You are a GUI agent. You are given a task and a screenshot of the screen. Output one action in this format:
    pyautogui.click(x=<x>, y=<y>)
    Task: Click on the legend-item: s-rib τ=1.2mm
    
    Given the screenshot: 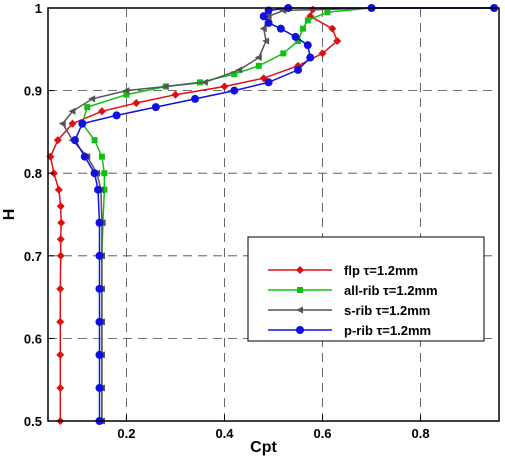 What is the action you would take?
    pyautogui.click(x=349, y=310)
    